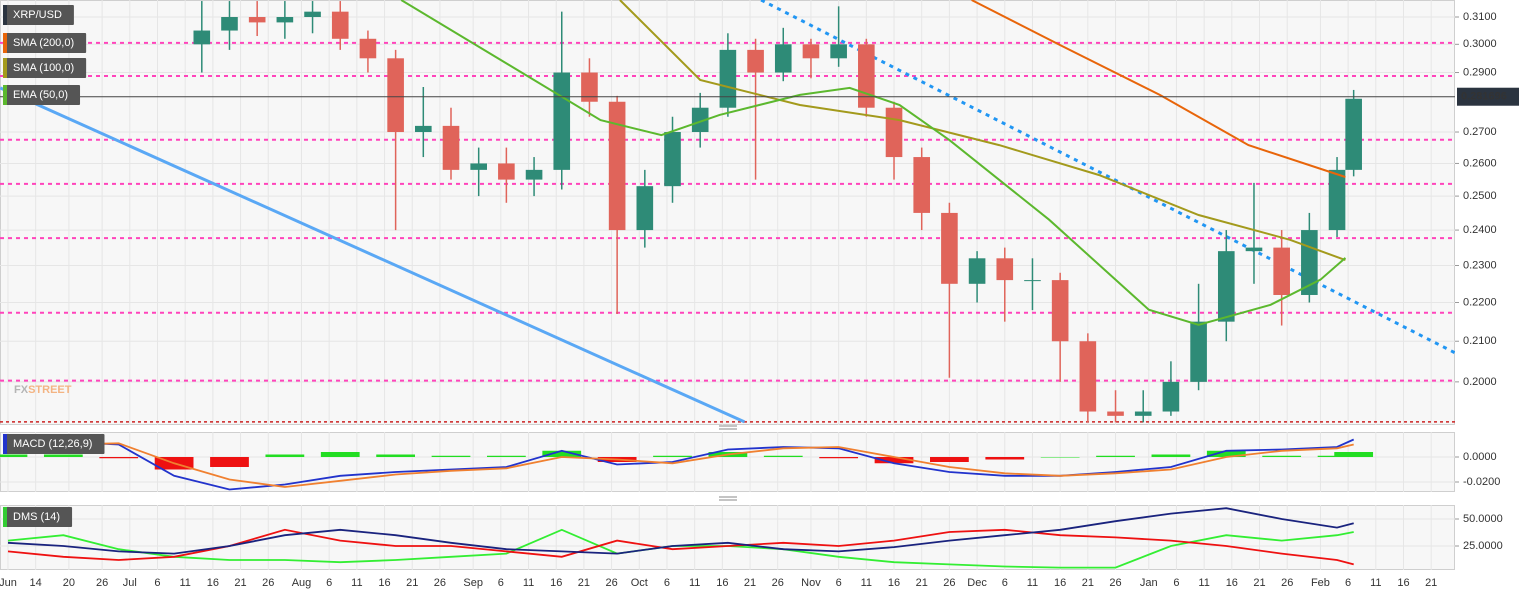  What do you see at coordinates (1480, 302) in the screenshot?
I see `y-tick-label: 0.2200` at bounding box center [1480, 302].